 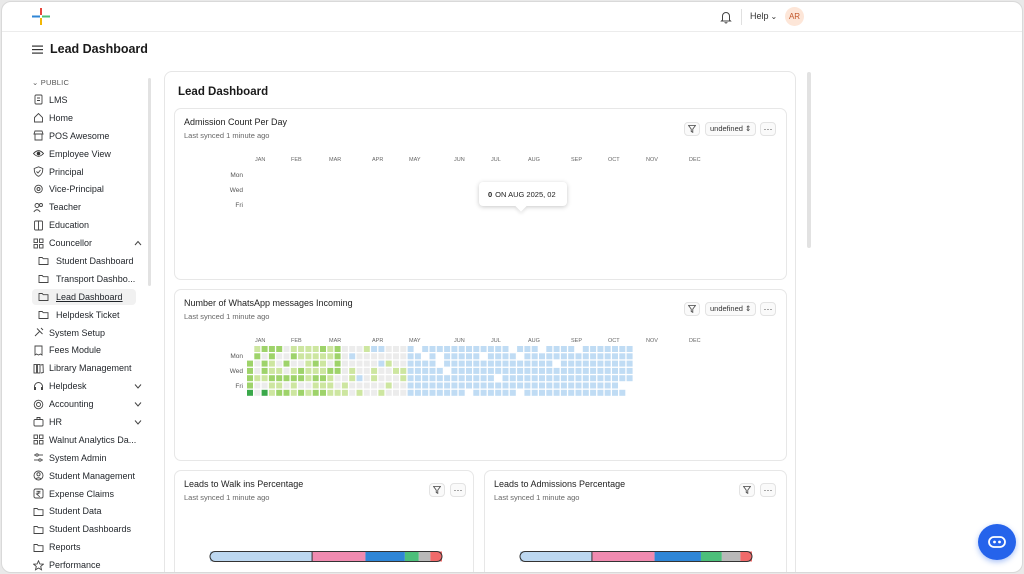 What do you see at coordinates (86, 136) in the screenshot?
I see `sidebar-item-pos-awesome: POS Awesome` at bounding box center [86, 136].